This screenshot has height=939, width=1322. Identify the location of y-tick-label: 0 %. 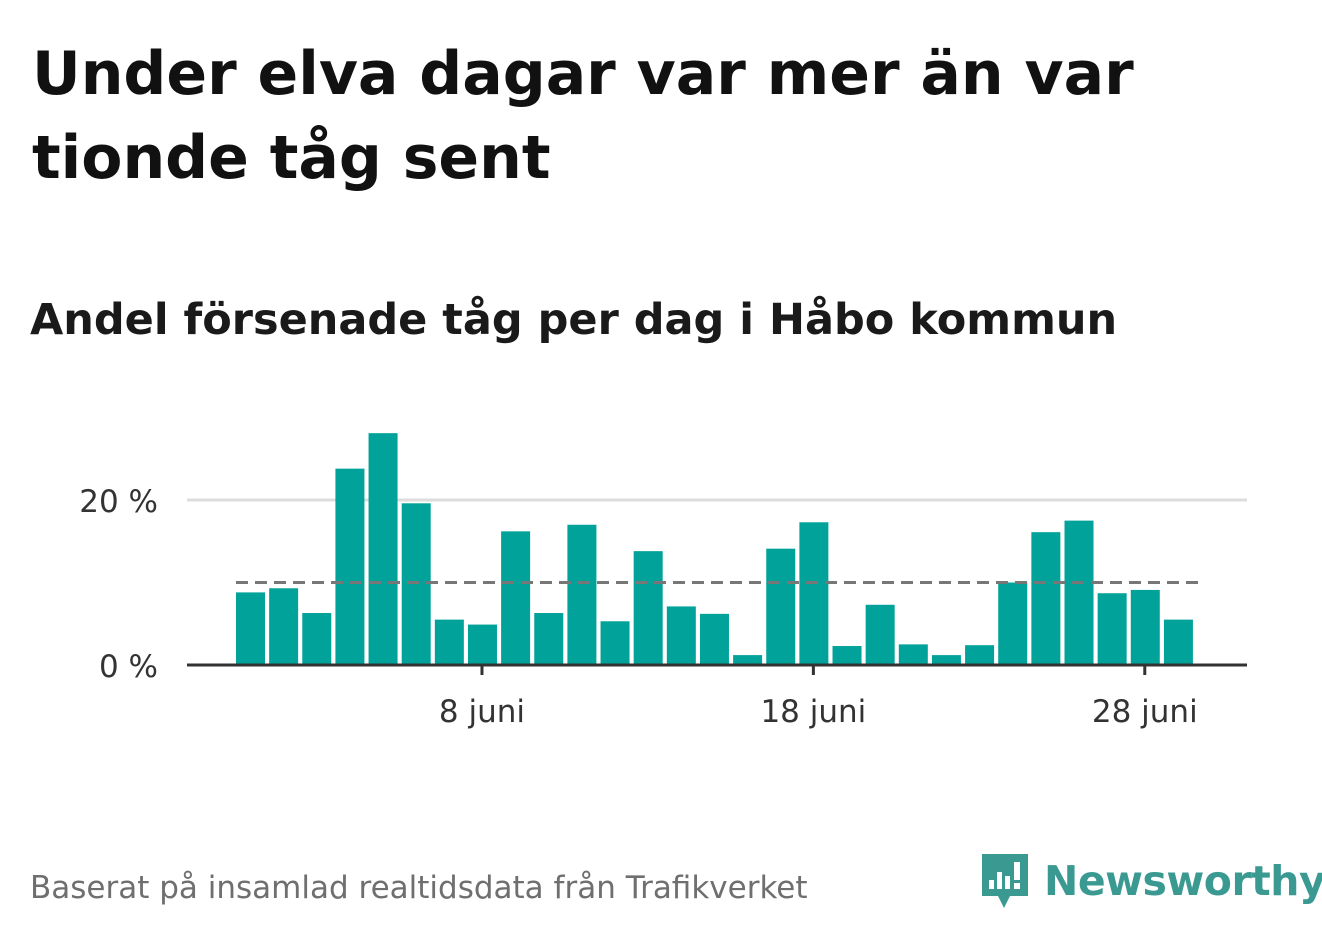
(128, 667).